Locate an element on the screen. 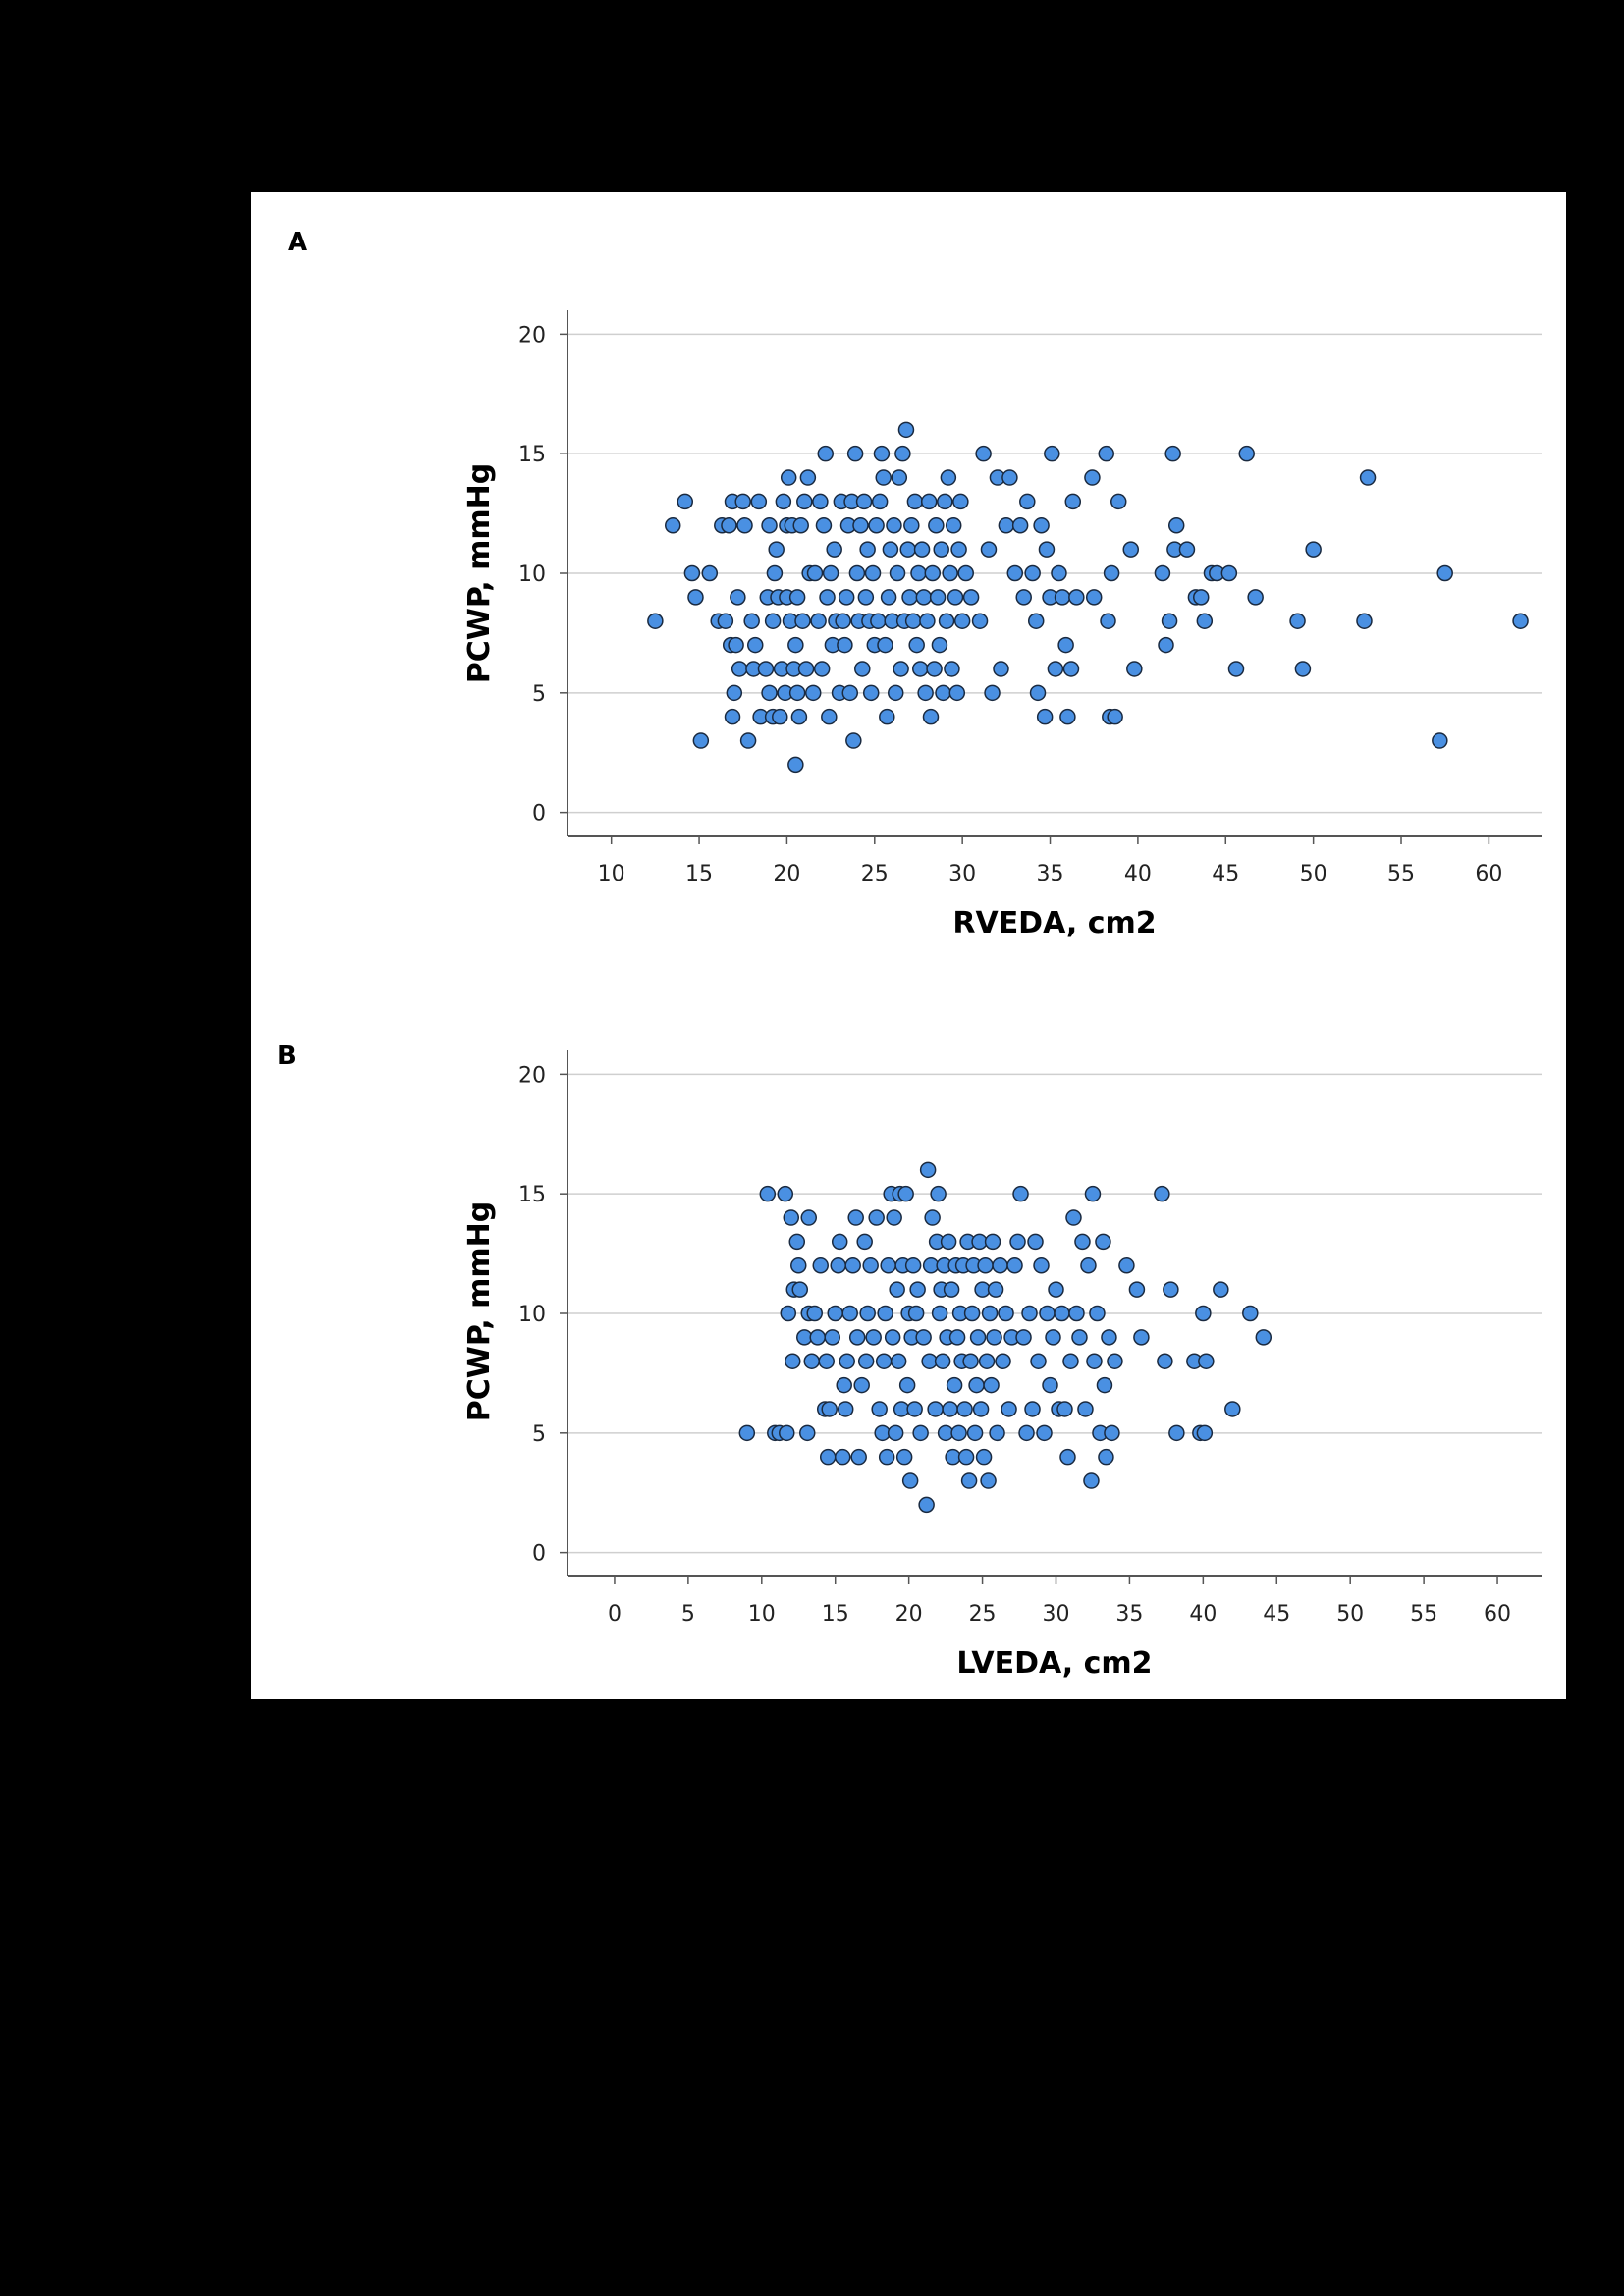 The width and height of the screenshot is (1624, 2296). y-axis-label: PCWP, mmHg is located at coordinates (479, 573).